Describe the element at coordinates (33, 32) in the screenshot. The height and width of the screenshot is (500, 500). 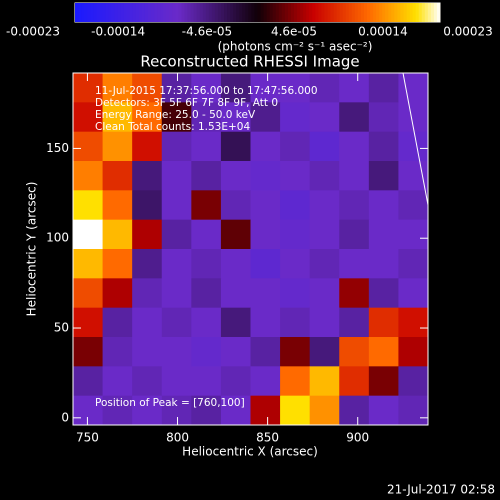
I see `colorbar-tick-label: -0.00023` at that location.